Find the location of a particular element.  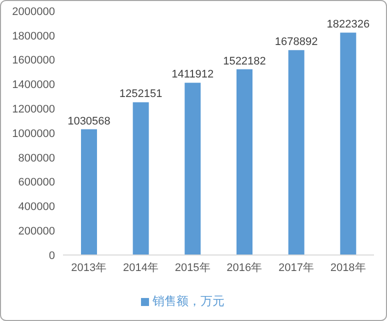

y-tick-label: 800000 is located at coordinates (36, 158).